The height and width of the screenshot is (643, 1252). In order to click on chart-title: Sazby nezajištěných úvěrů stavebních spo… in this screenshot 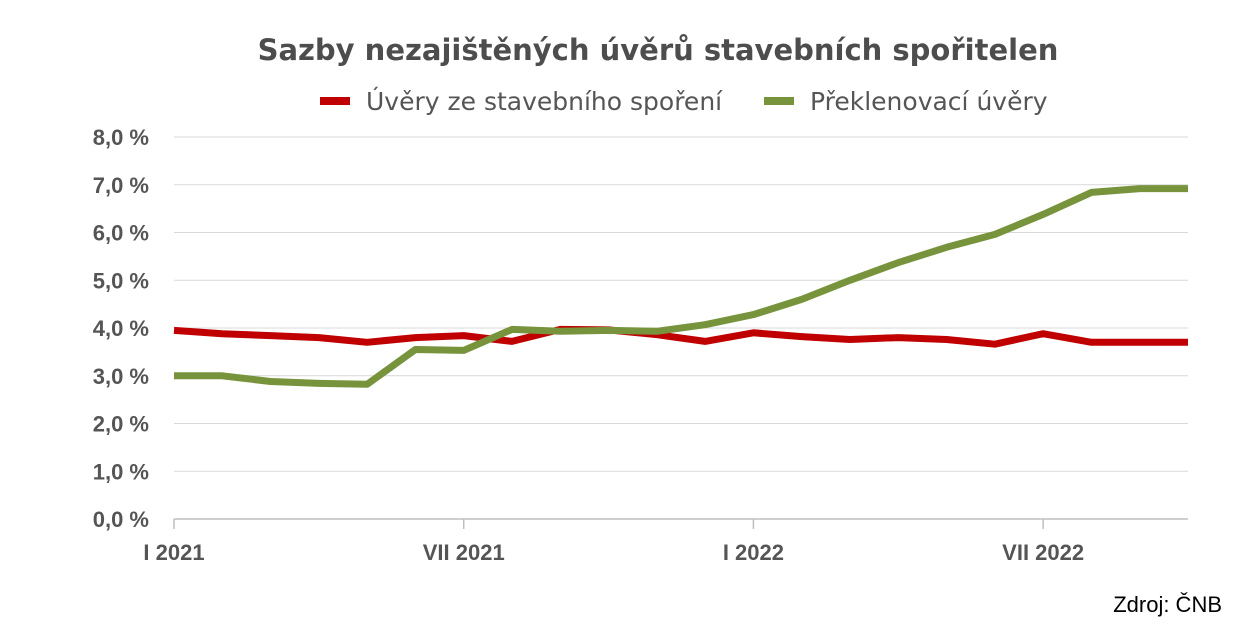, I will do `click(658, 50)`.